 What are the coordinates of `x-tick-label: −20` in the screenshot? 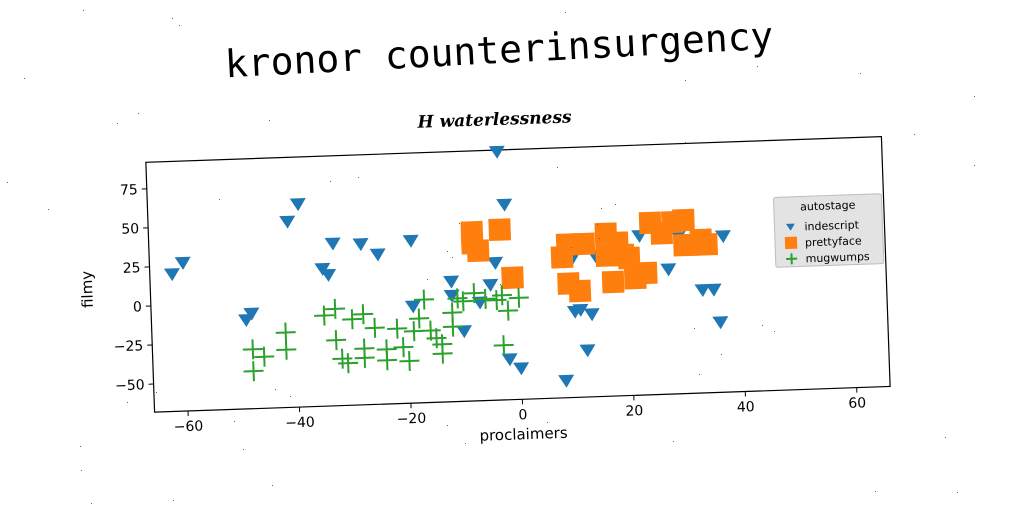 It's located at (411, 419).